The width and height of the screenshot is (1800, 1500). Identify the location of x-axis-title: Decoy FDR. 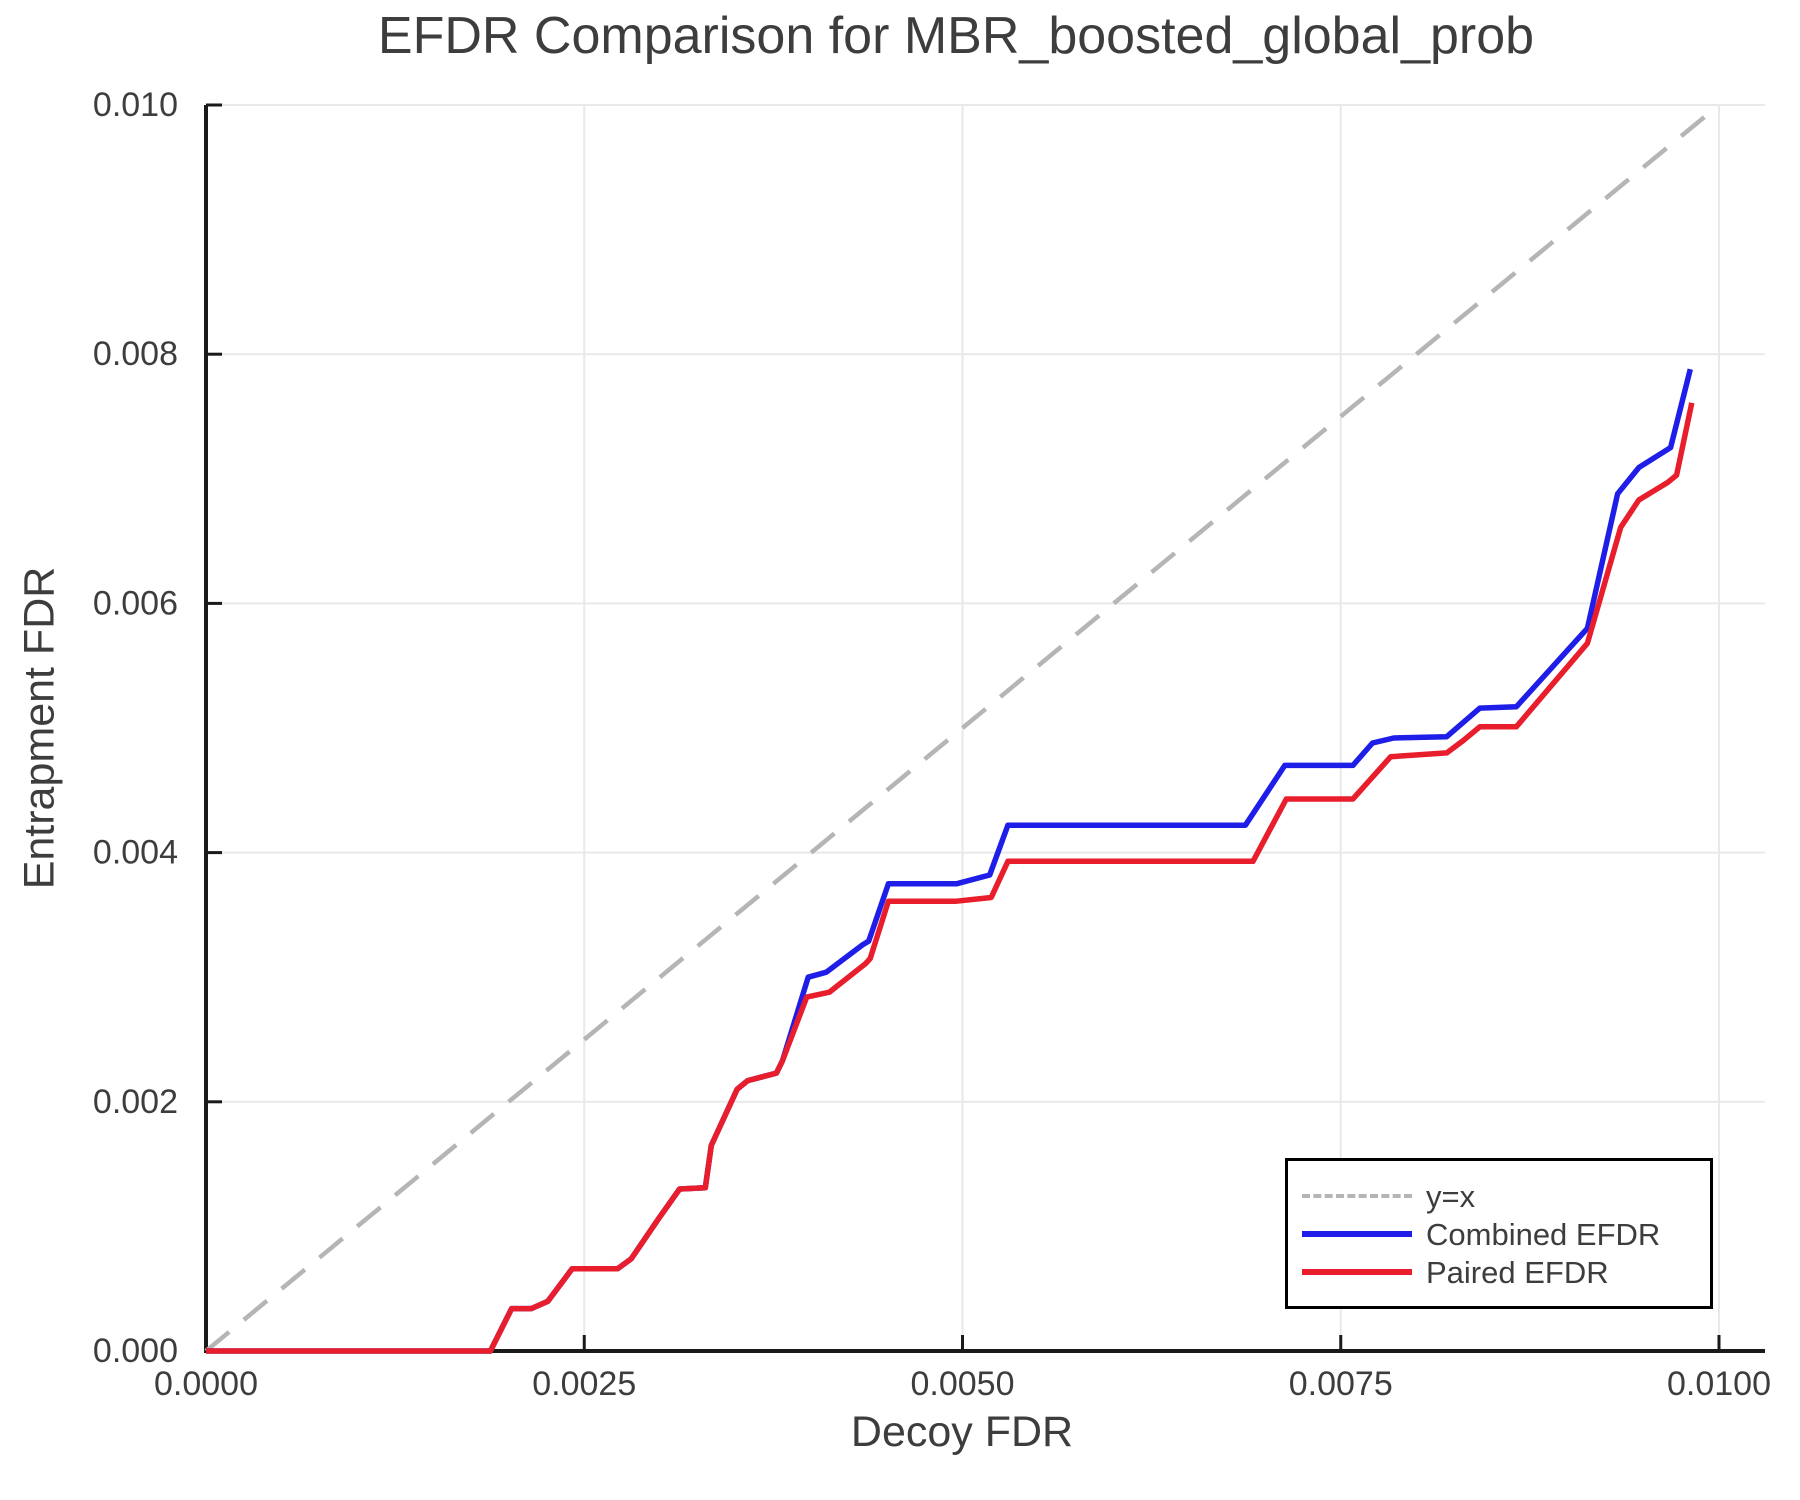
(962, 1432).